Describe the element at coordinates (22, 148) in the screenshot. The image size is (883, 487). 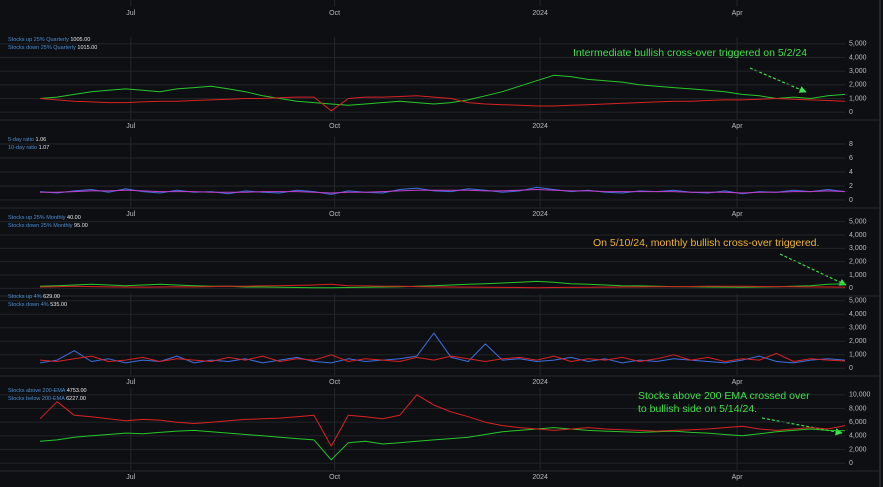
I see `legend-name: 10-day ratio` at that location.